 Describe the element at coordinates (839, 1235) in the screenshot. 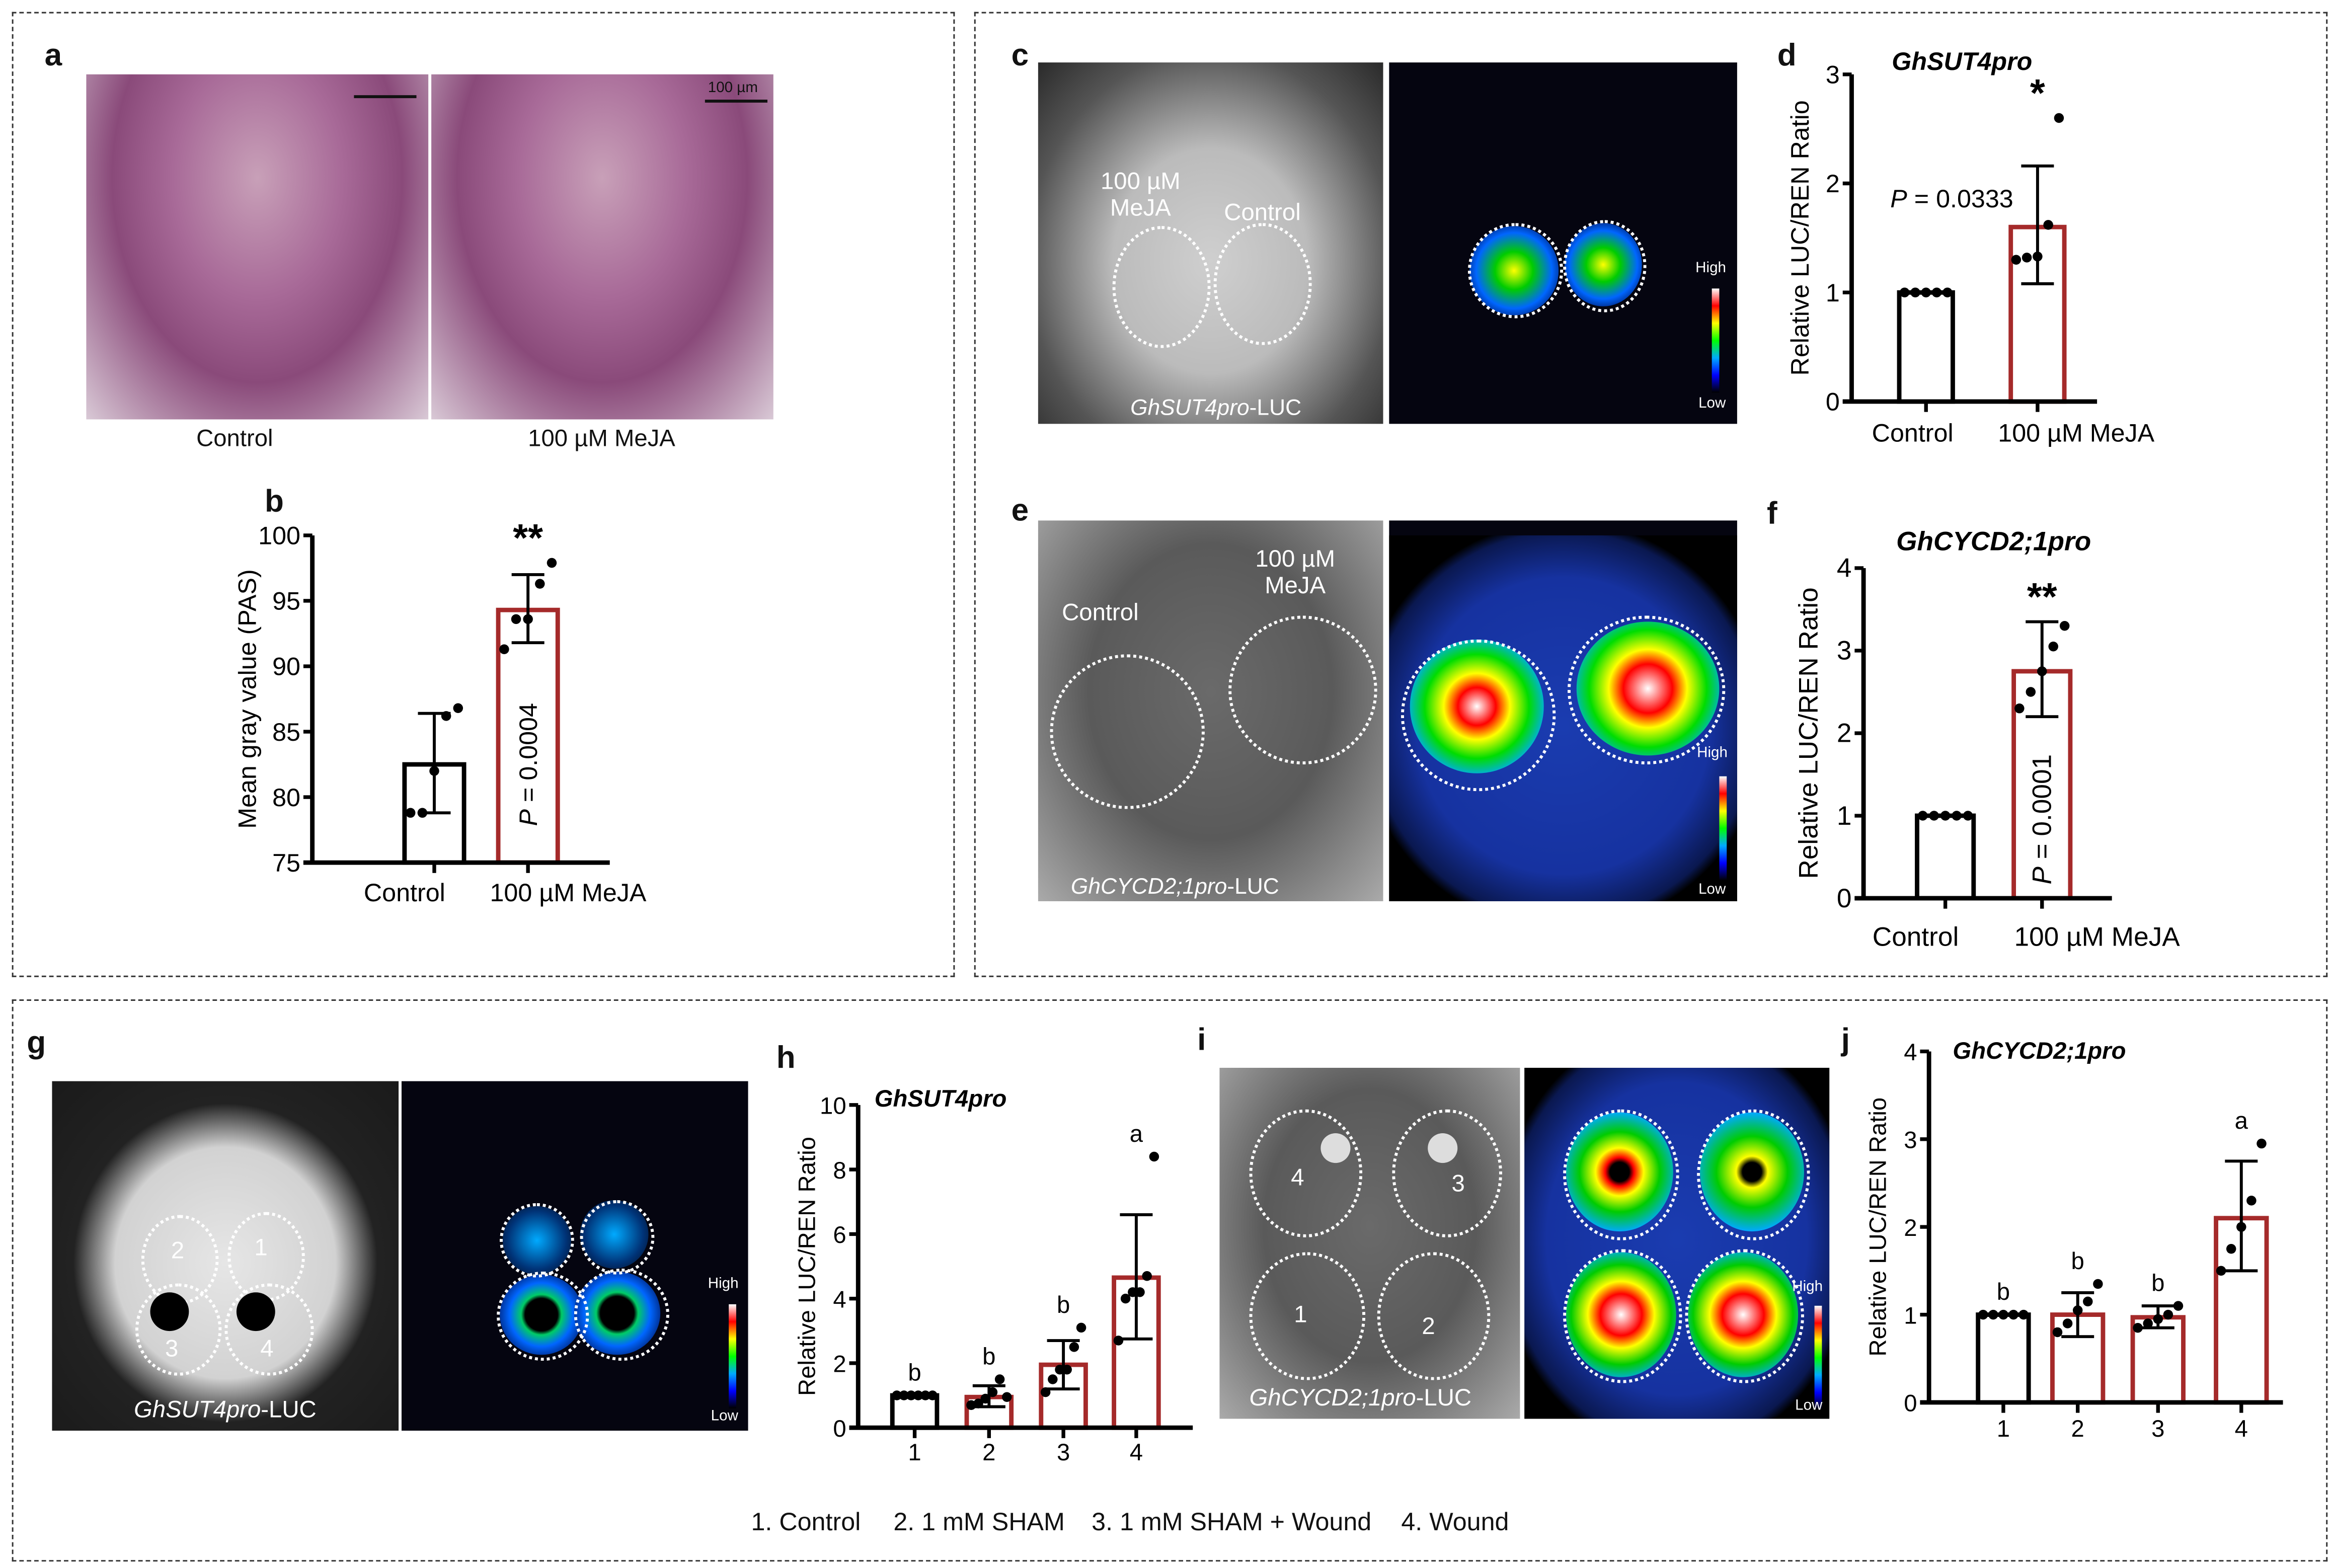

I see `y-tick-label: 6` at that location.